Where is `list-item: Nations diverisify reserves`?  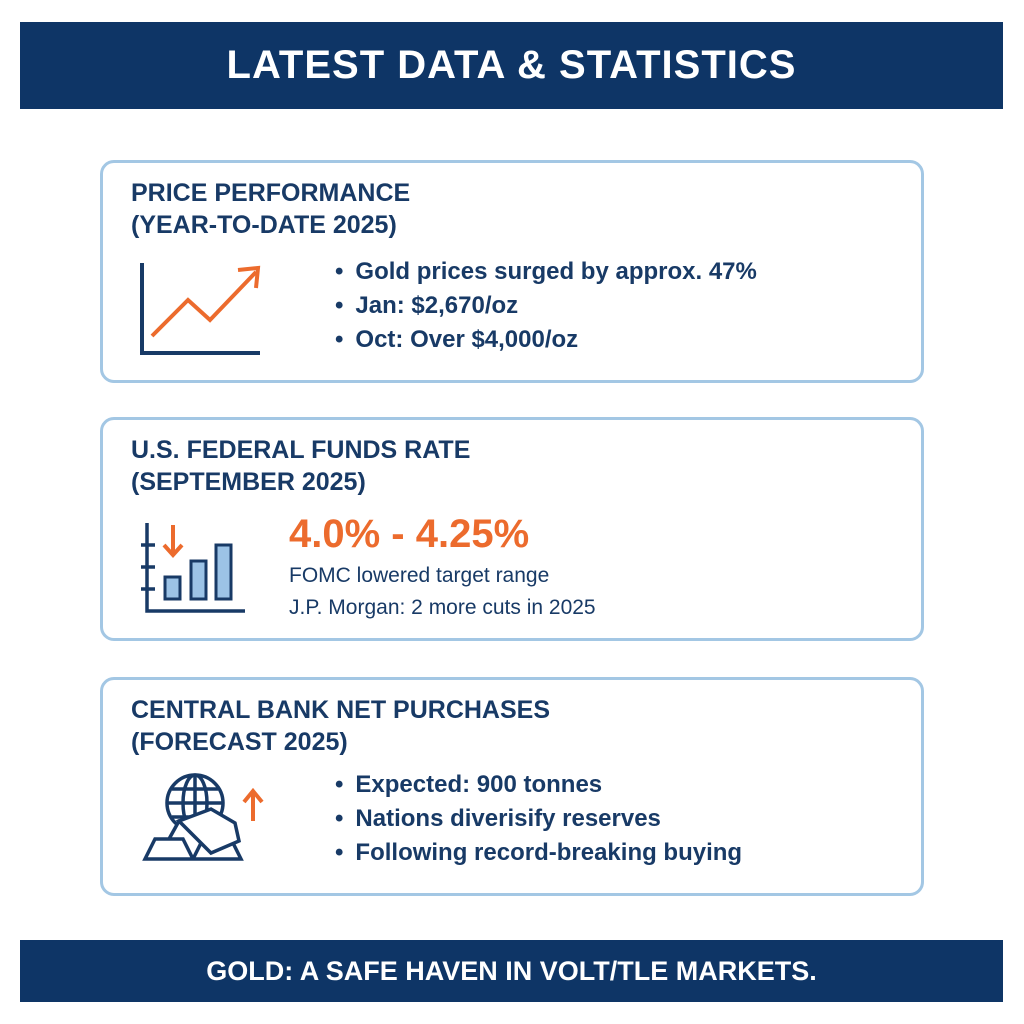 list-item: Nations diverisify reserves is located at coordinates (538, 819).